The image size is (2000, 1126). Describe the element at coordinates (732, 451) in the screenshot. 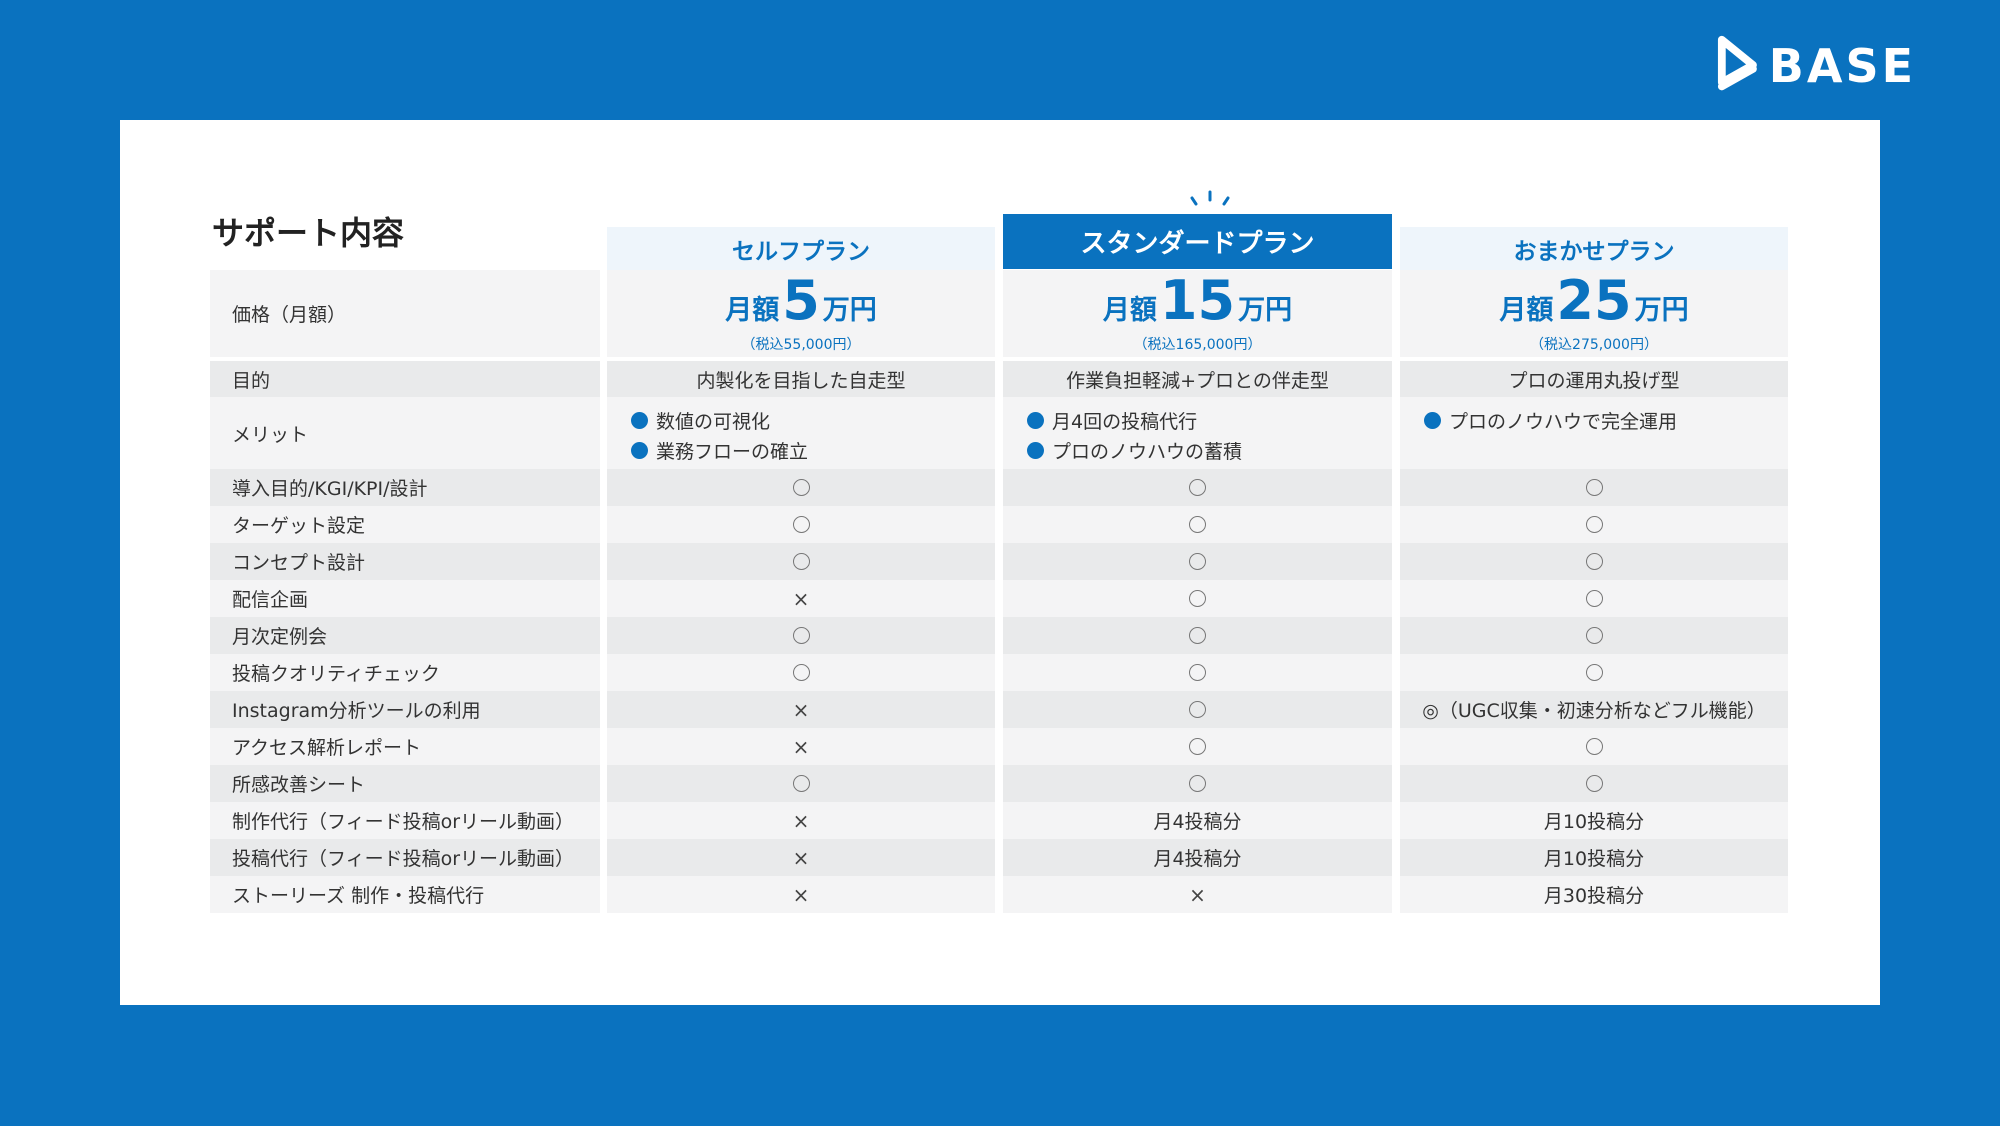

I see `merit-text: 業務フローの確立` at that location.